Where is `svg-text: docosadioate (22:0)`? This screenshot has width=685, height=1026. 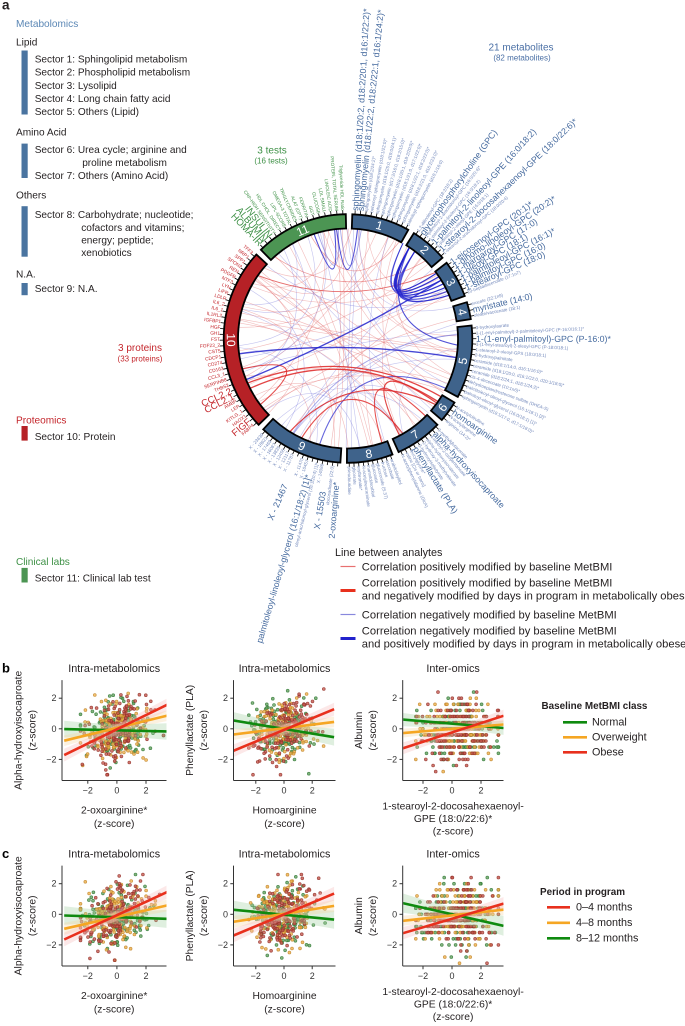
svg-text: docosadioate (22:0) is located at coordinates (330, 485).